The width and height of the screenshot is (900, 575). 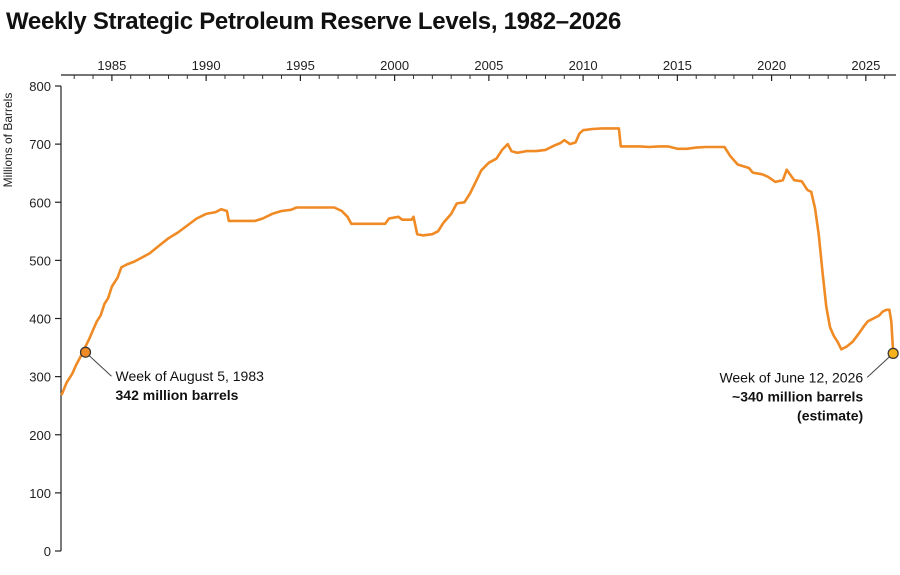 What do you see at coordinates (797, 396) in the screenshot?
I see `annotation-text: ~340 million barrels` at bounding box center [797, 396].